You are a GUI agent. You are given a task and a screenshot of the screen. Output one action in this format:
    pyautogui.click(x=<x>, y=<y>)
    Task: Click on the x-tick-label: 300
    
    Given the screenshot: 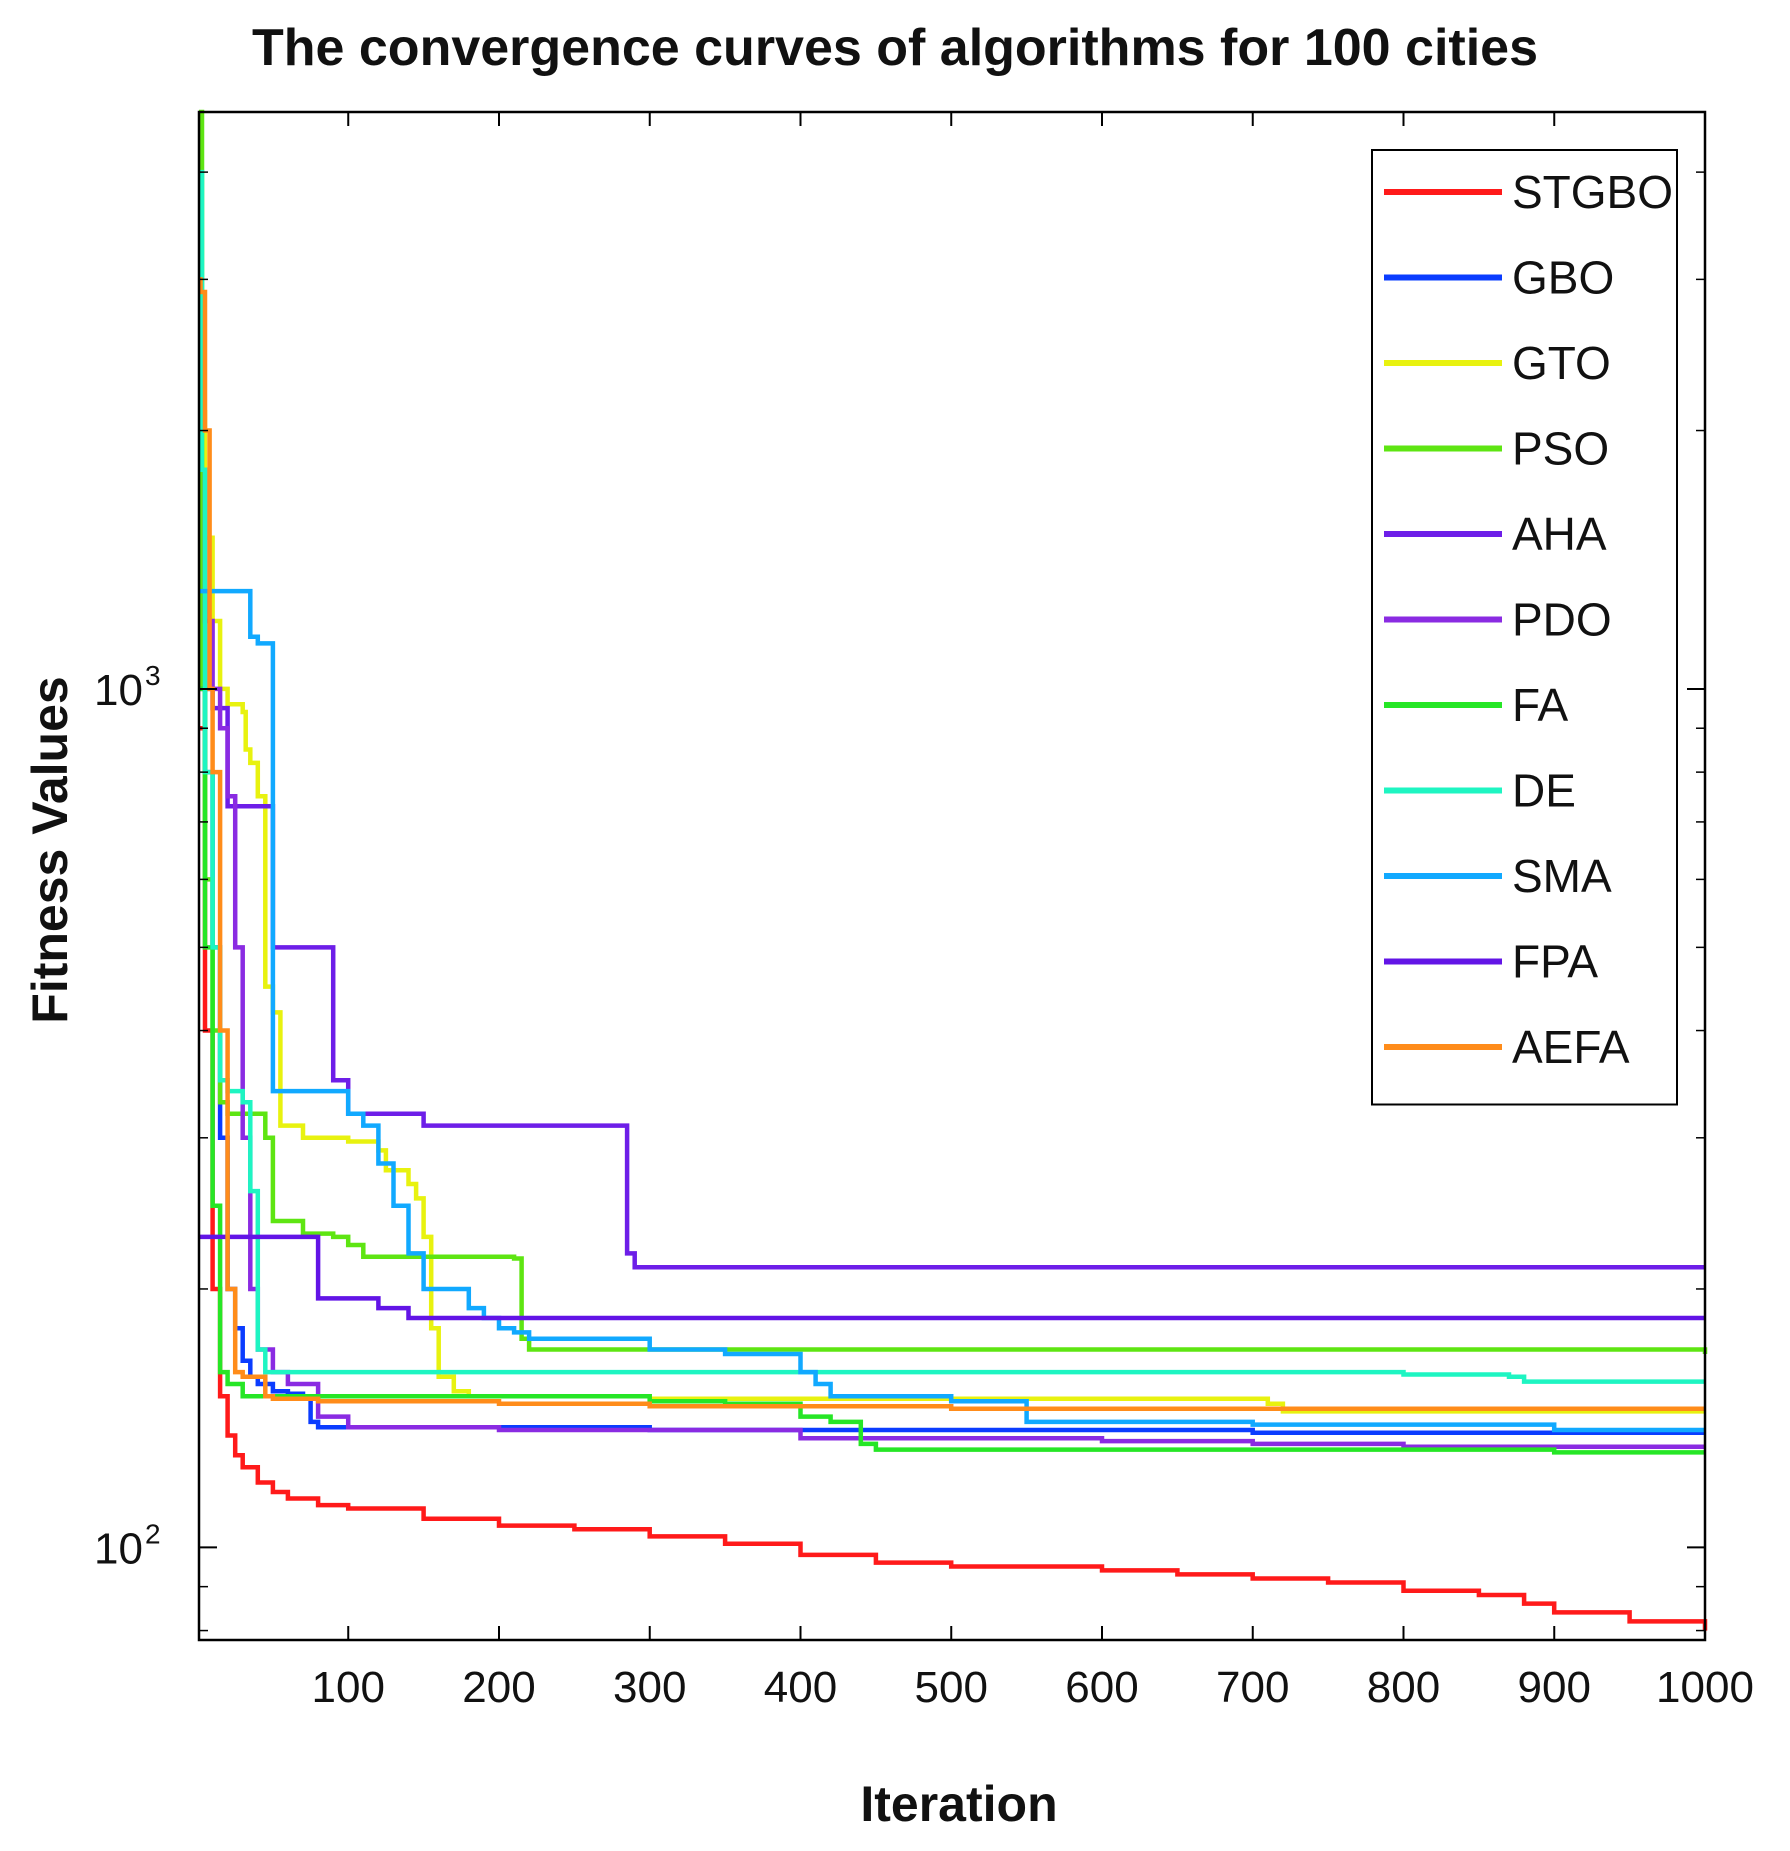 What is the action you would take?
    pyautogui.click(x=649, y=1687)
    